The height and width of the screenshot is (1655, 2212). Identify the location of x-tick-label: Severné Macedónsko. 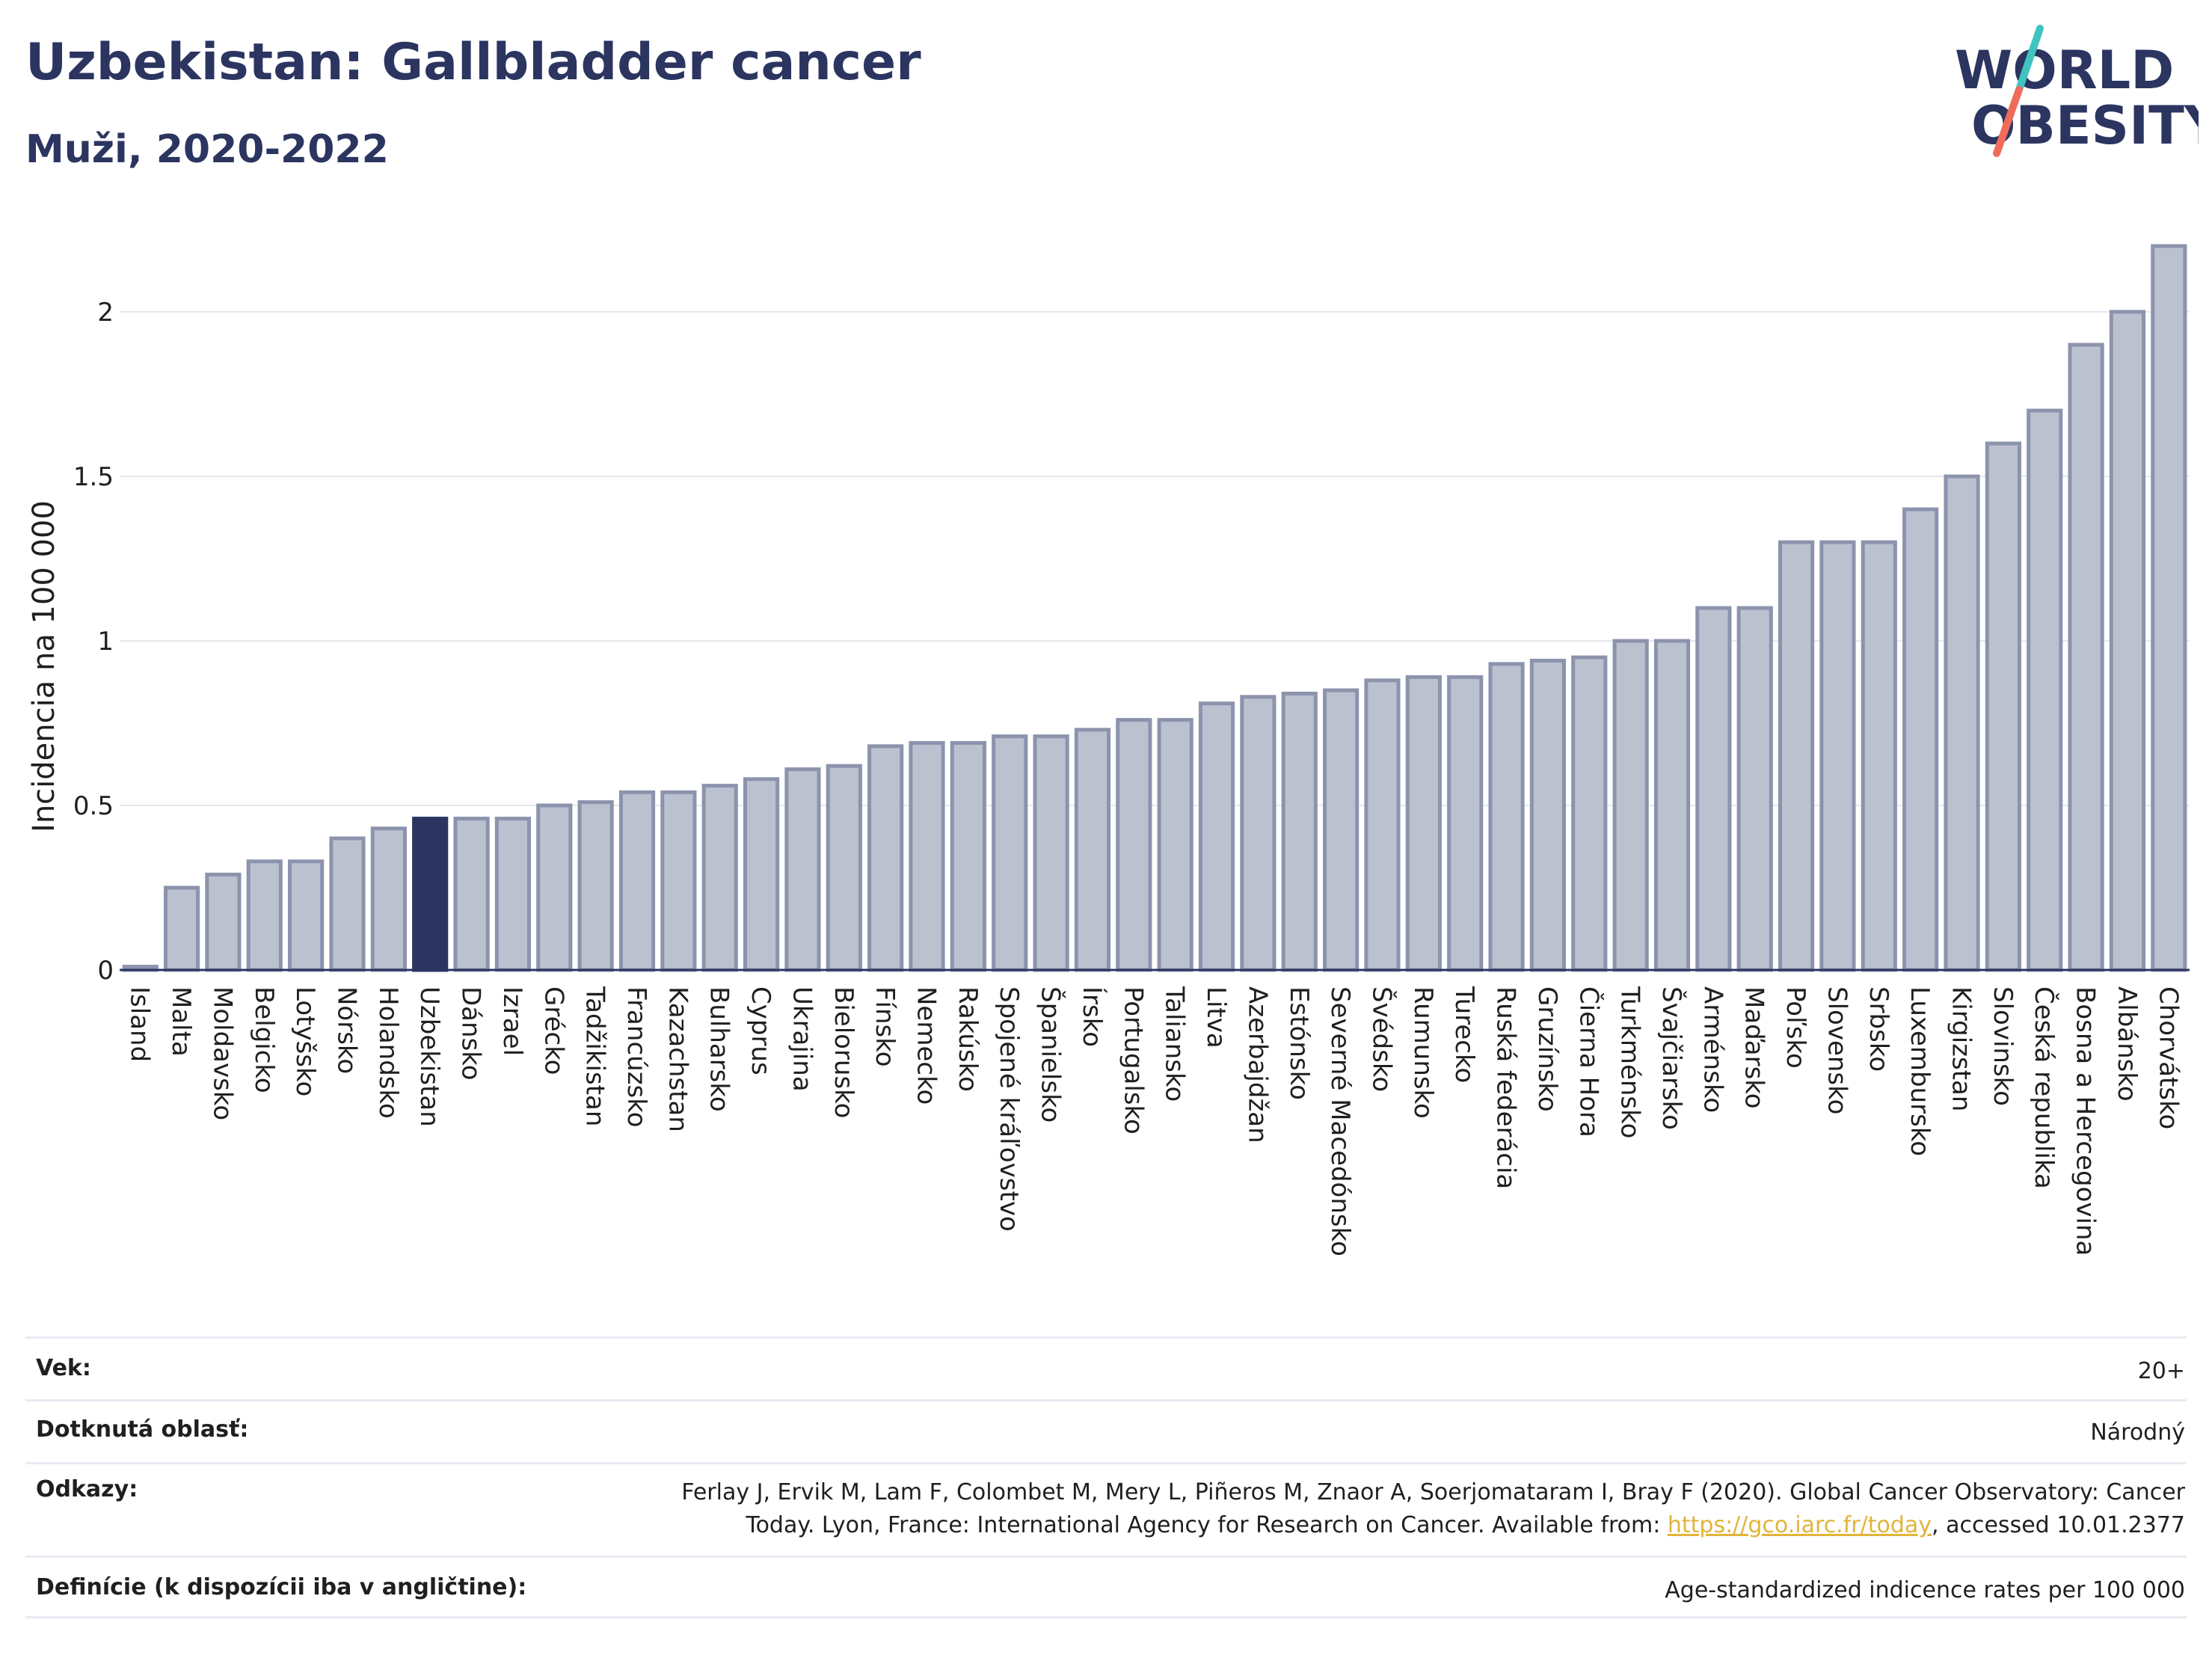
(1340, 1121).